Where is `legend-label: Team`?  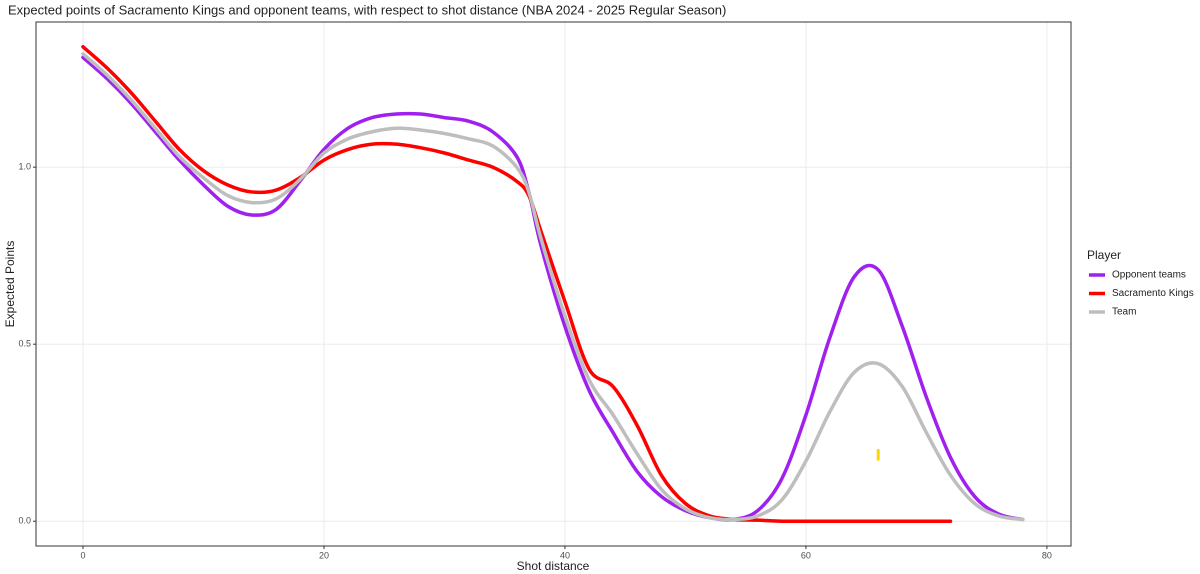
legend-label: Team is located at coordinates (1124, 312).